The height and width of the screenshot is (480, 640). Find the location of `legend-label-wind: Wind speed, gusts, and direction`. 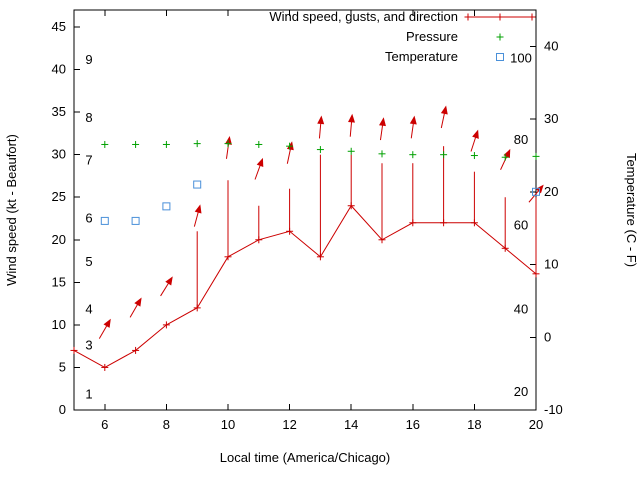

legend-label-wind: Wind speed, gusts, and direction is located at coordinates (363, 16).